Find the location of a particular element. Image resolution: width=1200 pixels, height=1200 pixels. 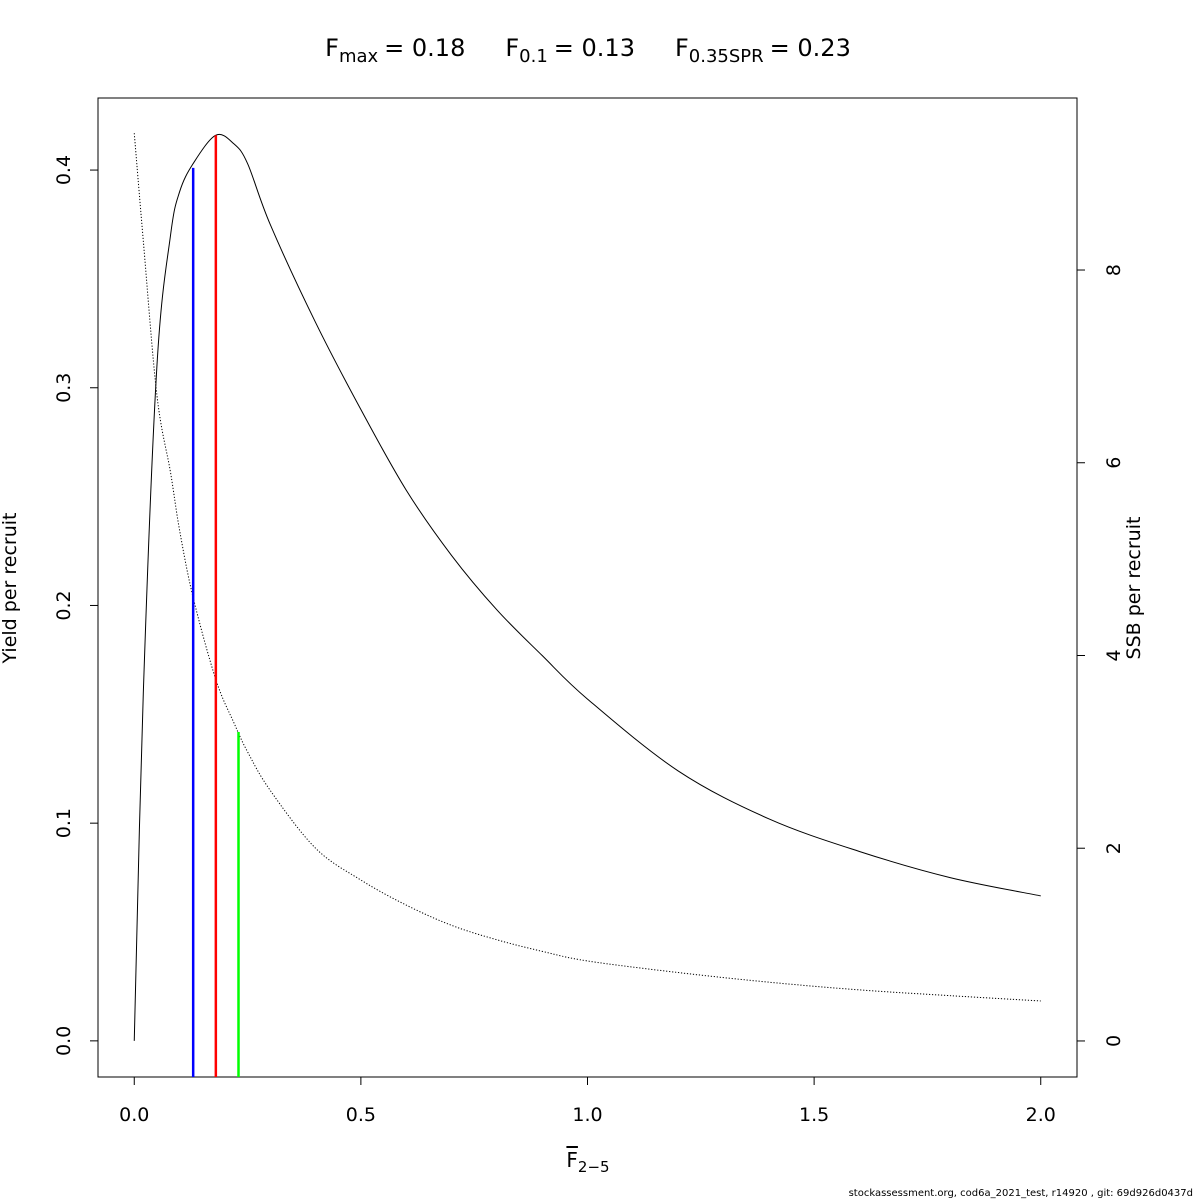

y2-tick-label: 6 is located at coordinates (1114, 463).